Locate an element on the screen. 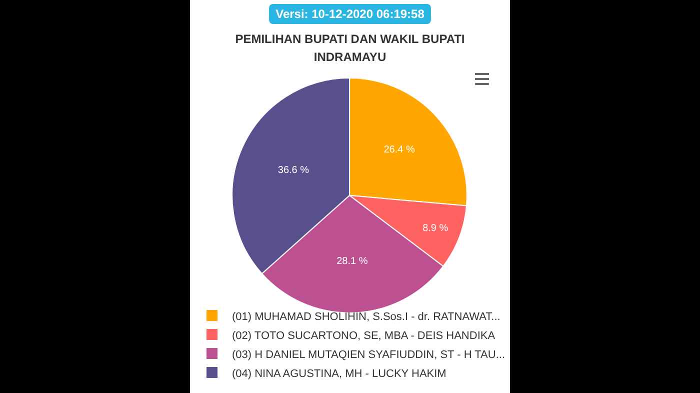 Image resolution: width=700 pixels, height=393 pixels. chart-title: PEMILIHAN BUPATI DAN WAKIL BUPATI INDRAMAYU is located at coordinates (350, 48).